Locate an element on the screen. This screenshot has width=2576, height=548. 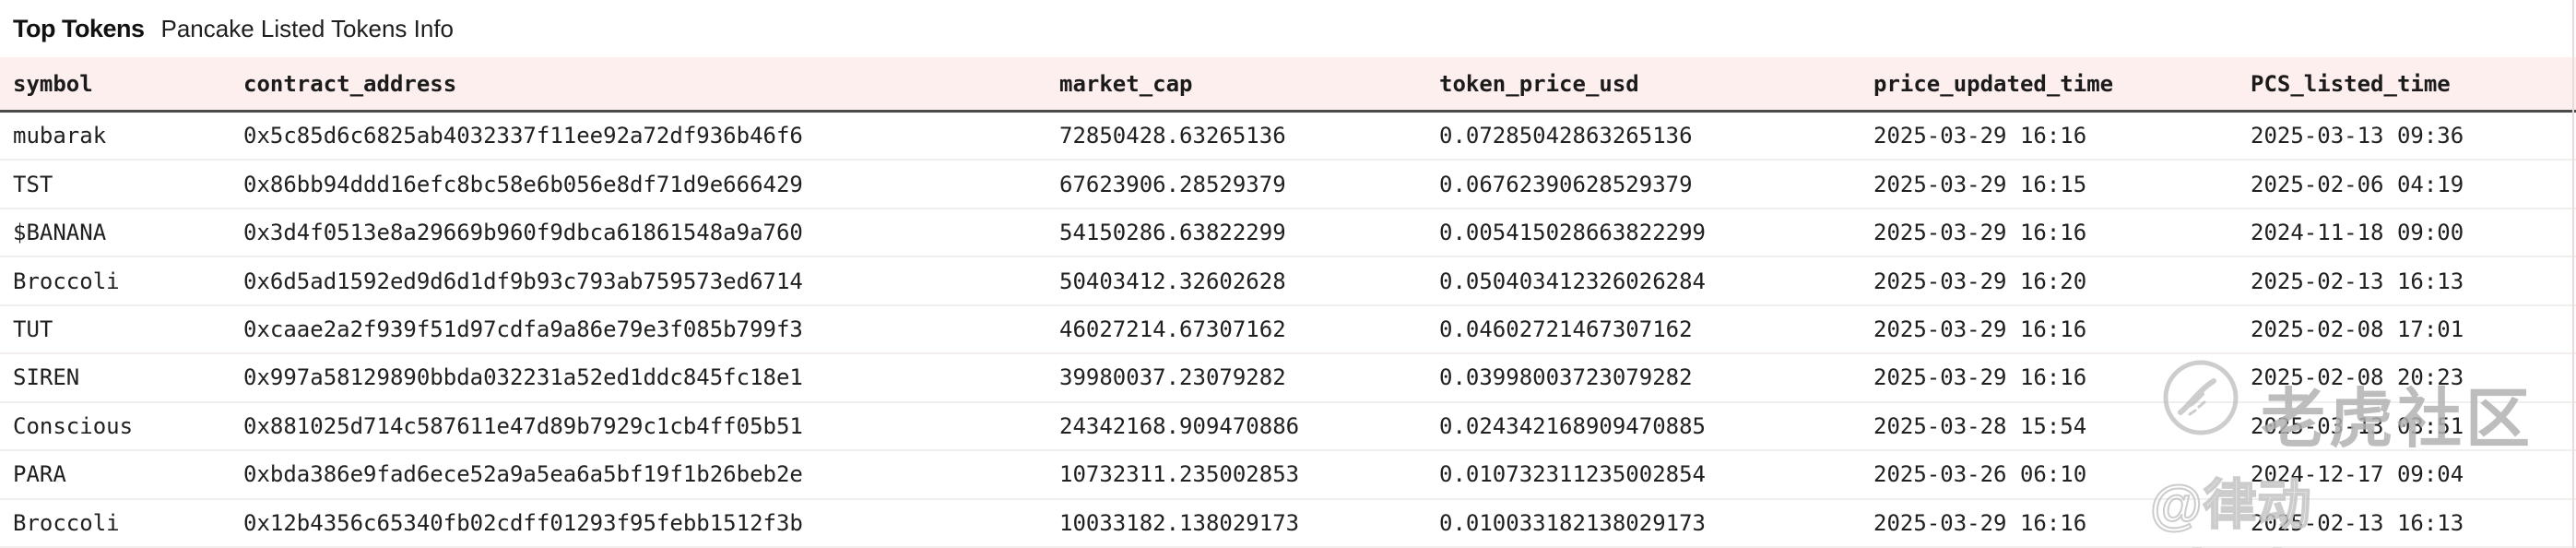
cell-market-cap: 50403412.32602628 is located at coordinates (1172, 281).